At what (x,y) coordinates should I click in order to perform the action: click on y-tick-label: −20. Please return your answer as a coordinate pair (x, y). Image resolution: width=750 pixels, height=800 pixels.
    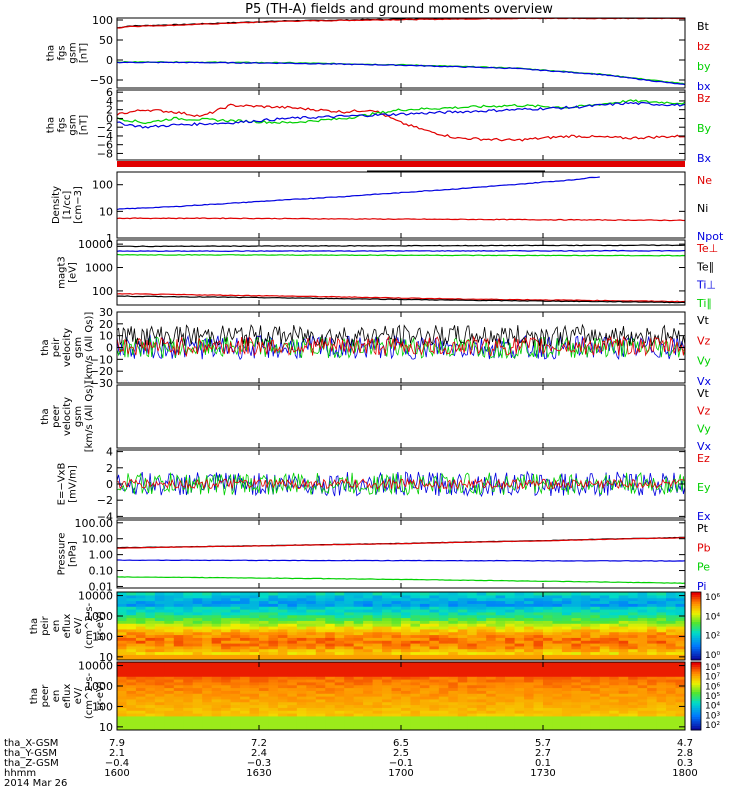
    Looking at the image, I should click on (101, 371).